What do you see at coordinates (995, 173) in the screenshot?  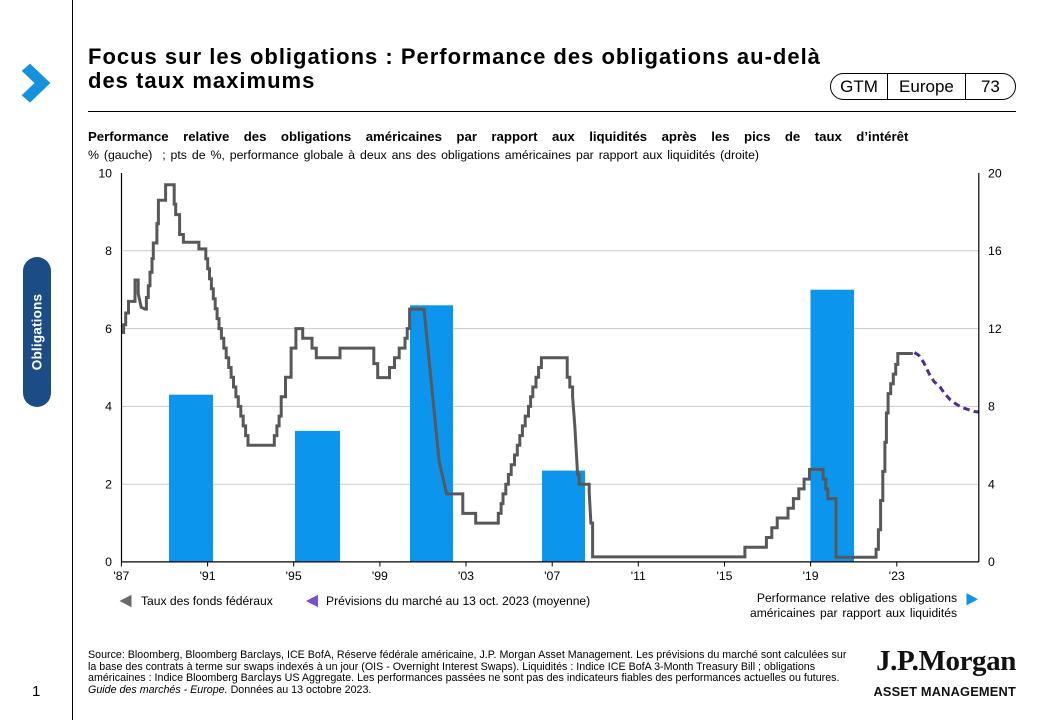 I see `svg-text: 20` at bounding box center [995, 173].